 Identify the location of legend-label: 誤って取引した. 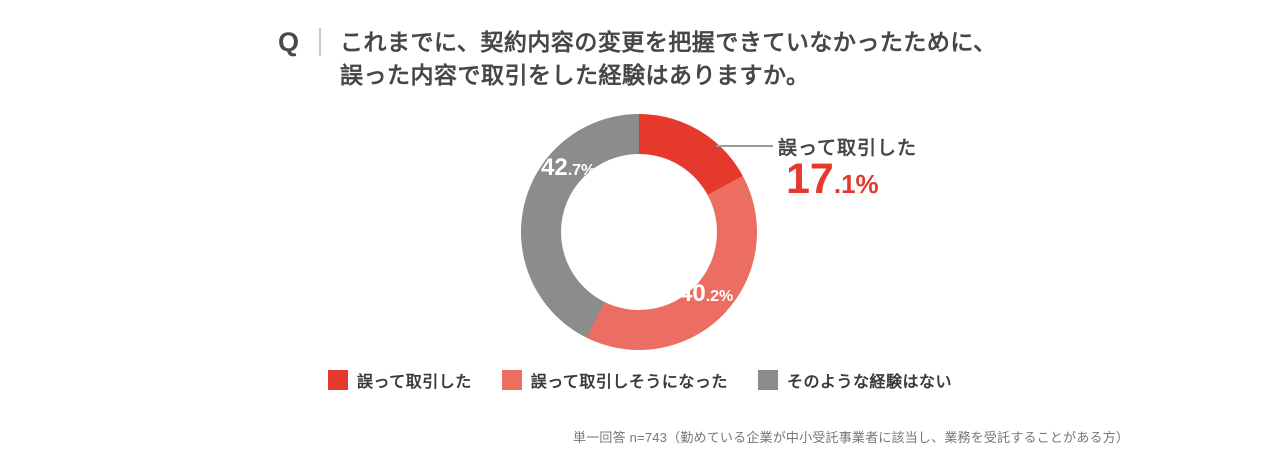
(414, 382).